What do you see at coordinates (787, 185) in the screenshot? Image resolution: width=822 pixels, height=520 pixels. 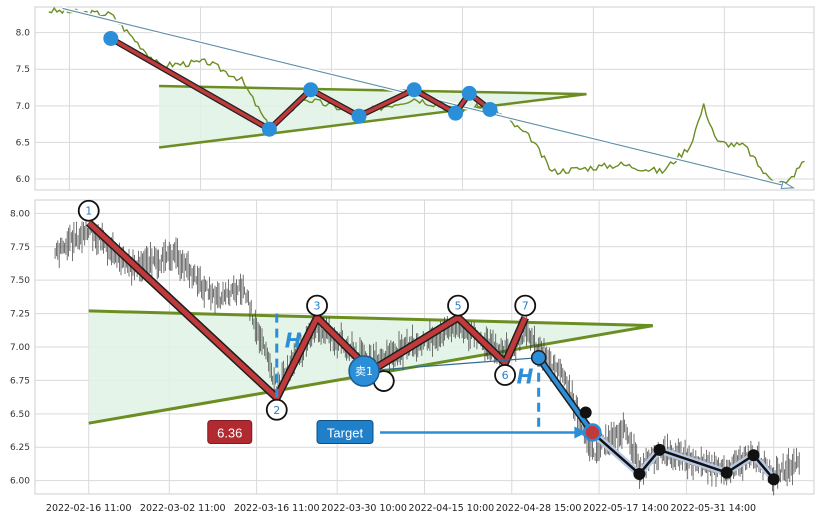 I see `overview-trend-arrowhead` at bounding box center [787, 185].